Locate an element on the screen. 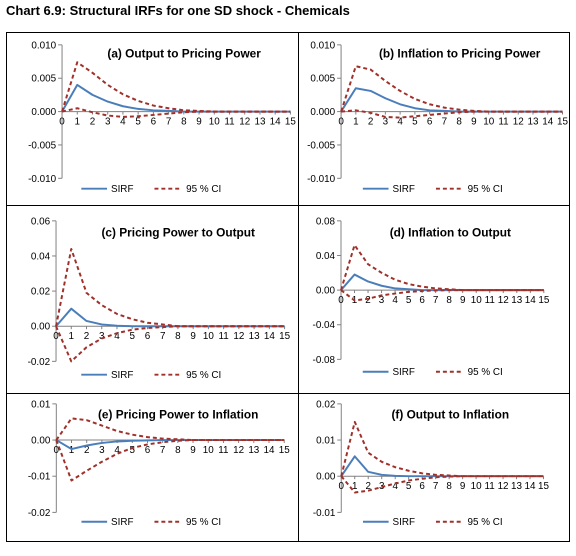  y-tick-label: 0.010 is located at coordinates (43, 45).